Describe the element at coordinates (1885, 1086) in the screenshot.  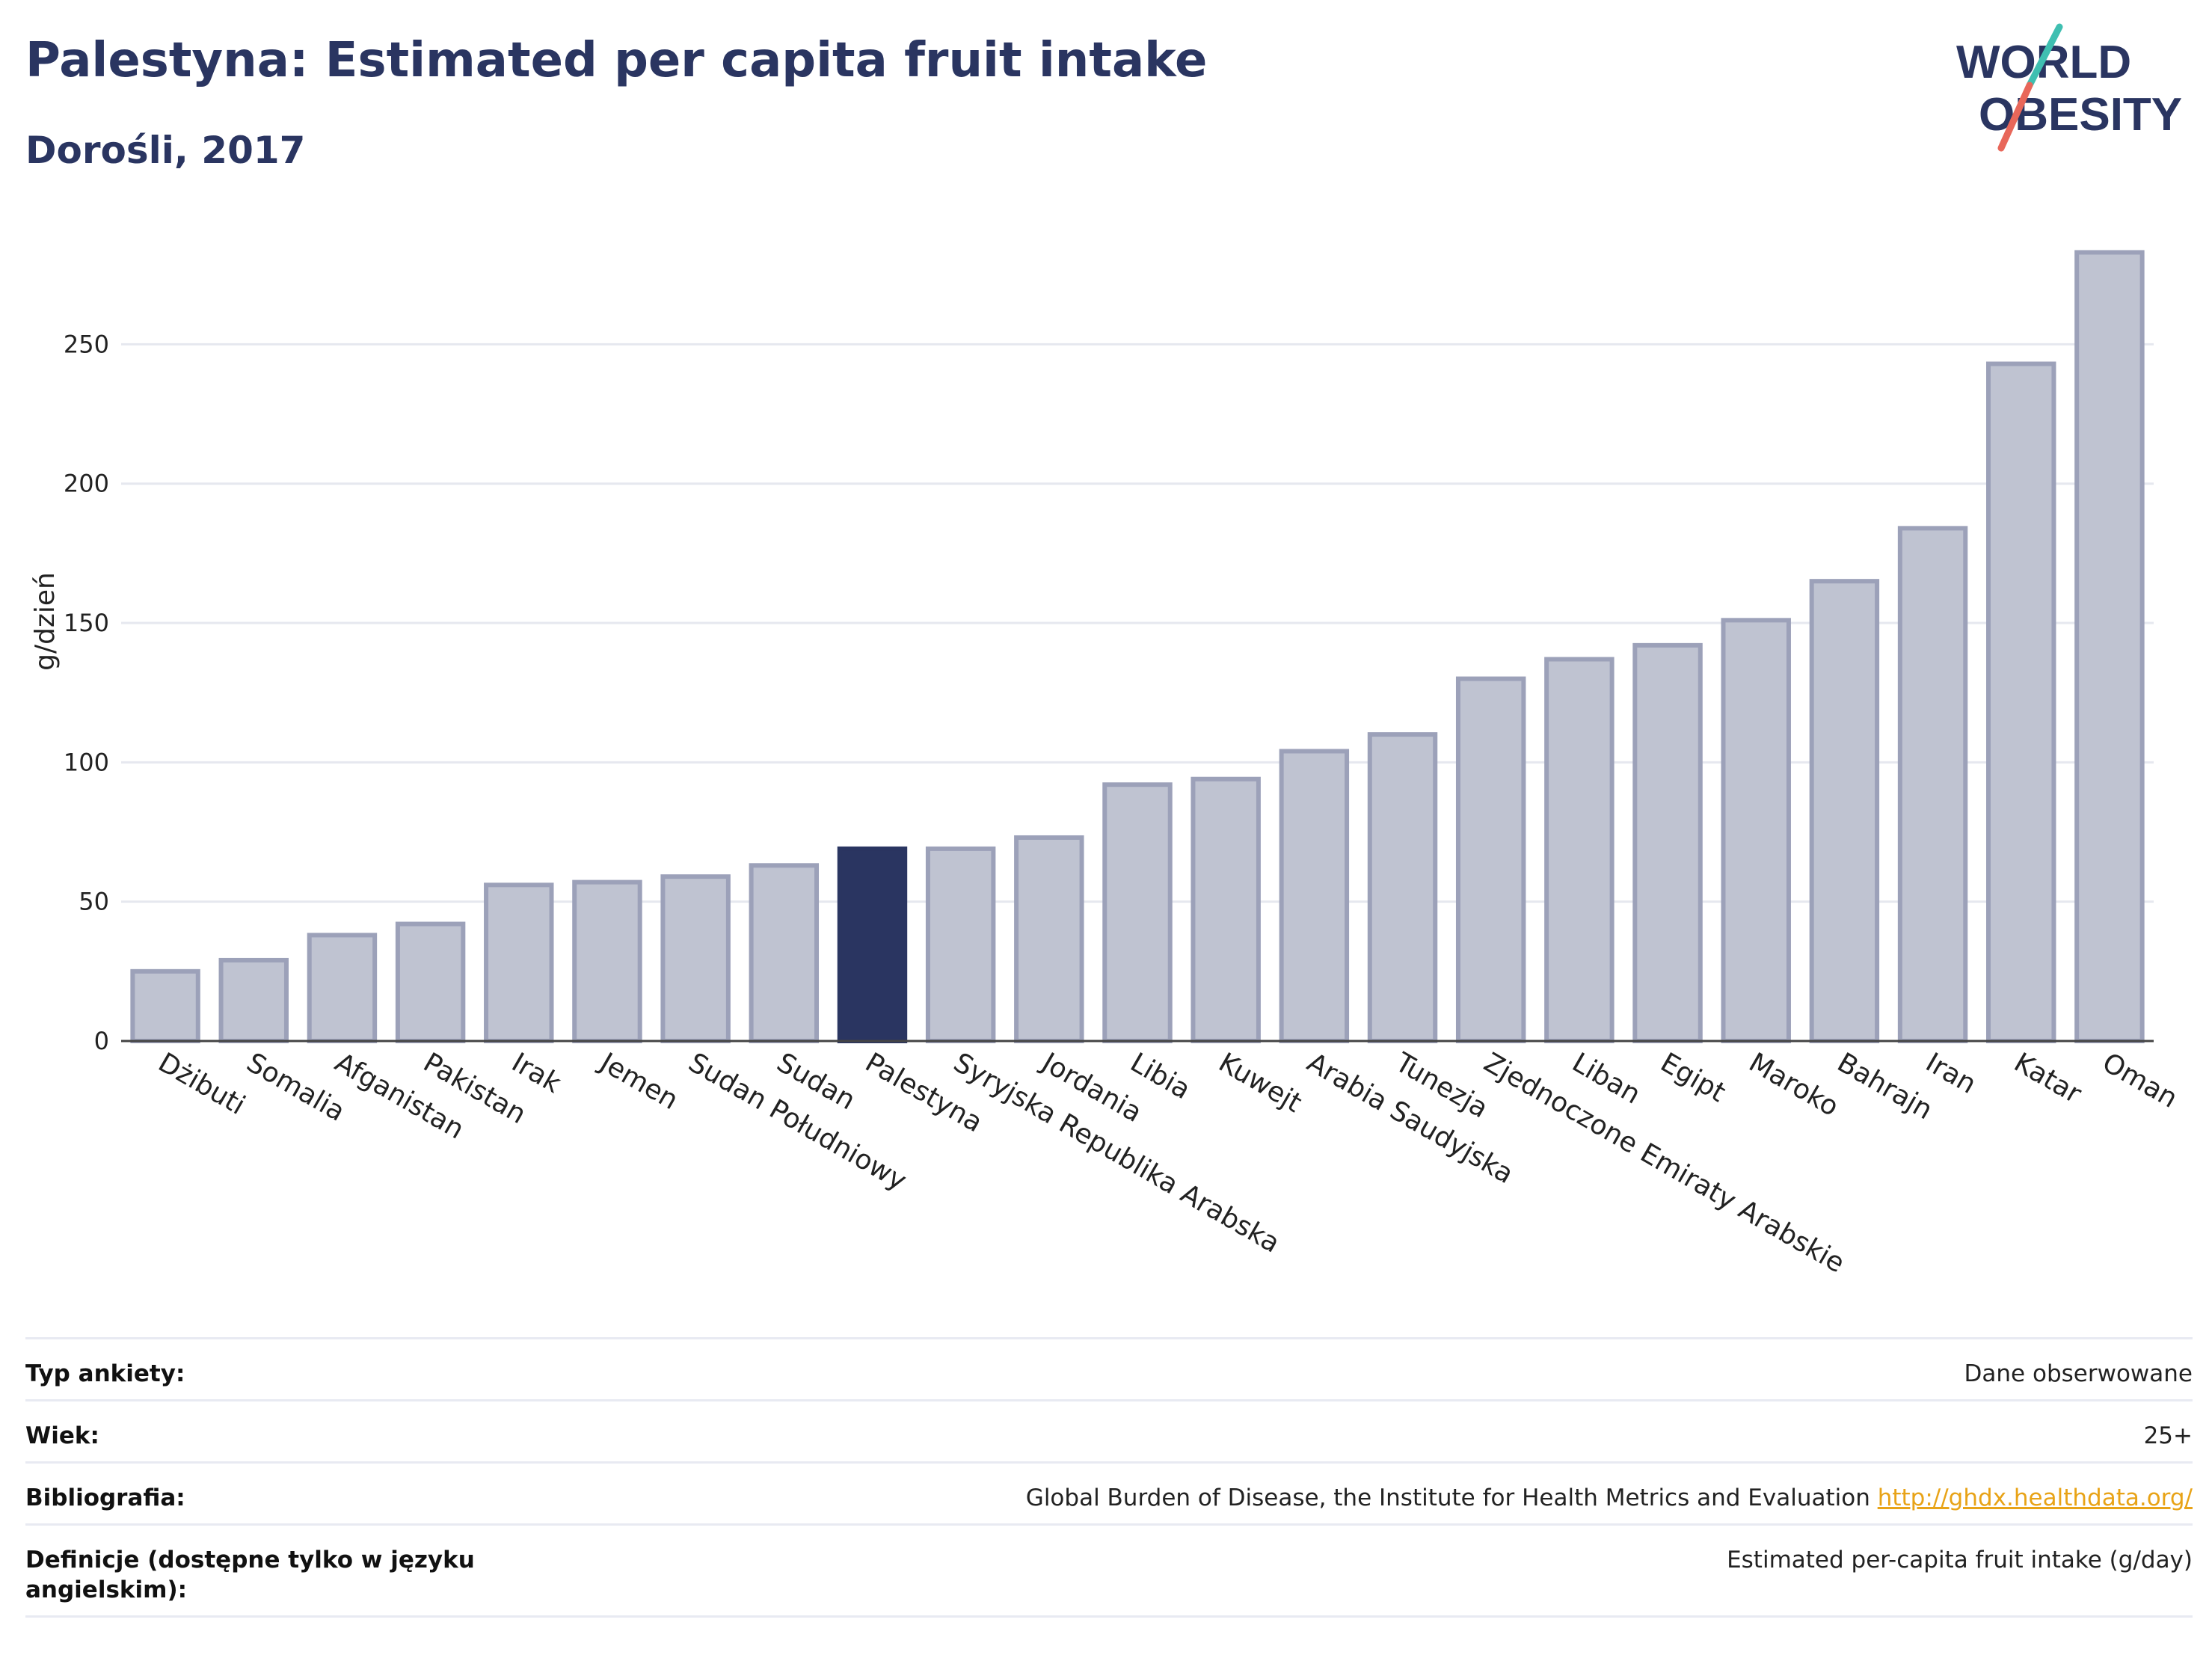
I see `x-tick-label: Bahrajn` at that location.